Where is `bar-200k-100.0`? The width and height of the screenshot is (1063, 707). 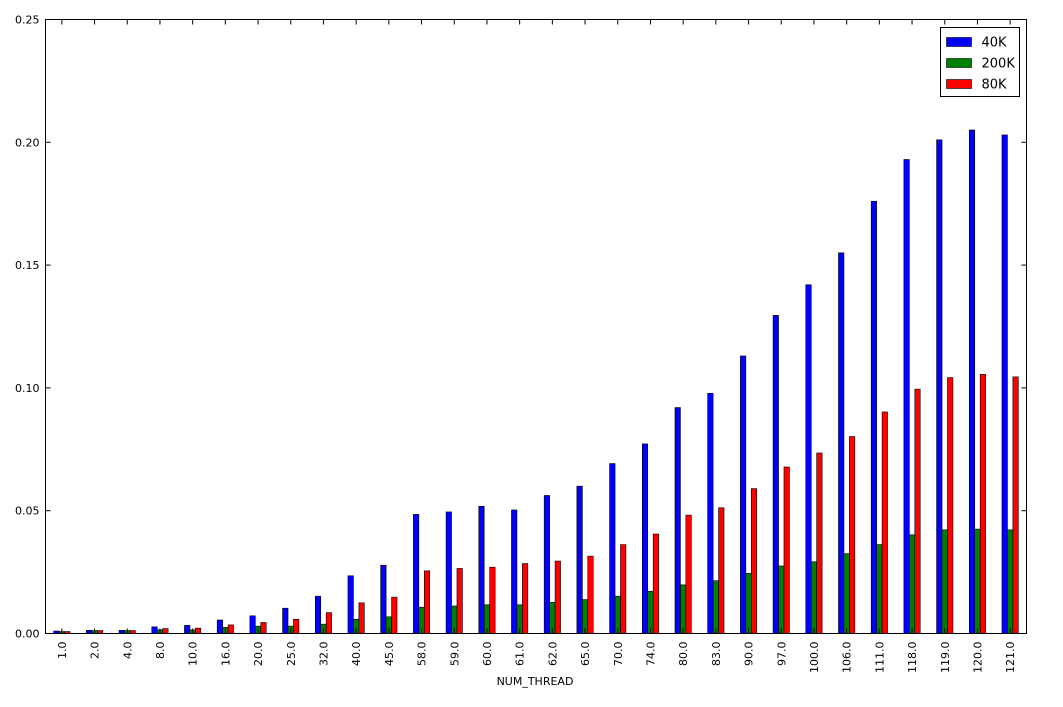 bar-200k-100.0 is located at coordinates (813, 597).